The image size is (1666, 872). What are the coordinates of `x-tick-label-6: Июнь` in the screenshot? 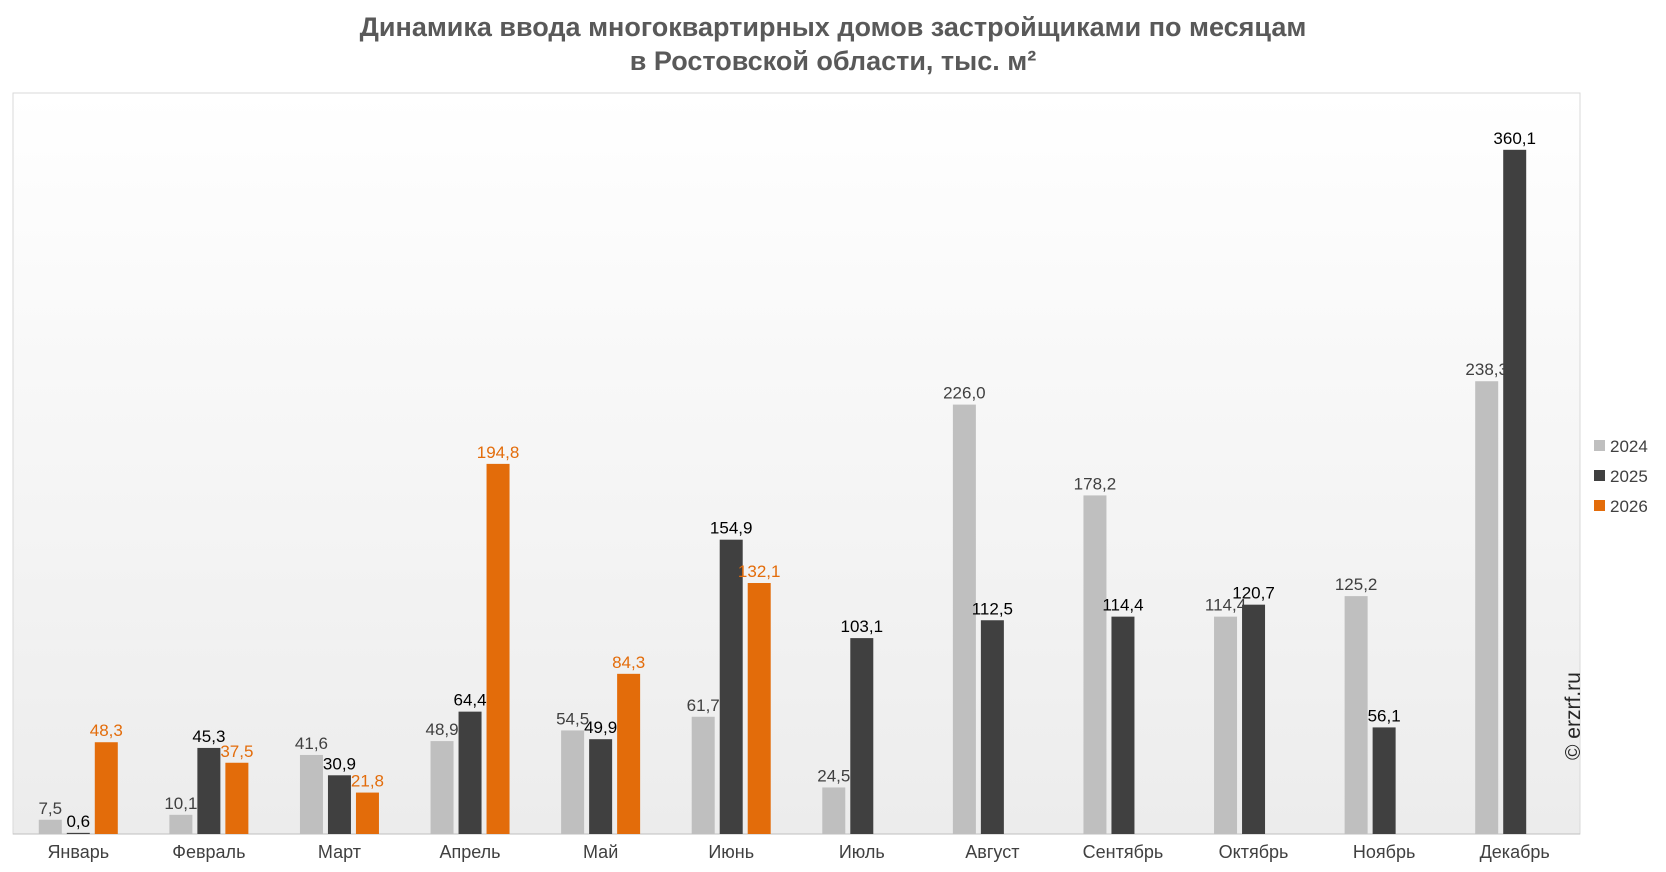 It's located at (731, 852).